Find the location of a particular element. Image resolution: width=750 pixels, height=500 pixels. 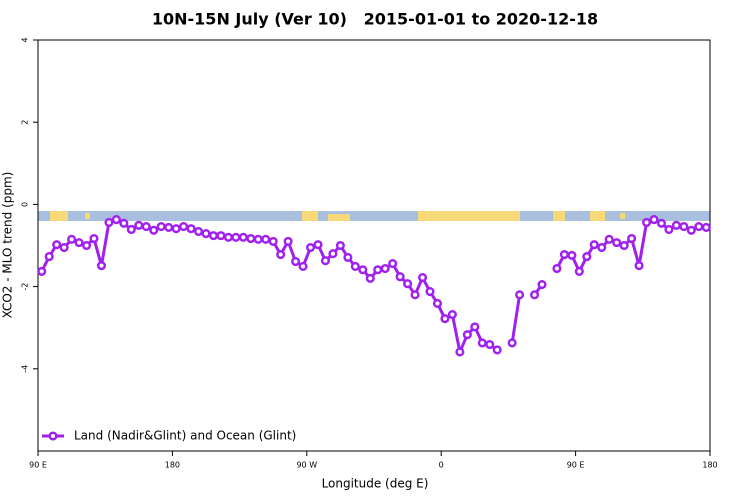

y-axis-label: XCO2 - MLO trend (ppm) is located at coordinates (8, 245).